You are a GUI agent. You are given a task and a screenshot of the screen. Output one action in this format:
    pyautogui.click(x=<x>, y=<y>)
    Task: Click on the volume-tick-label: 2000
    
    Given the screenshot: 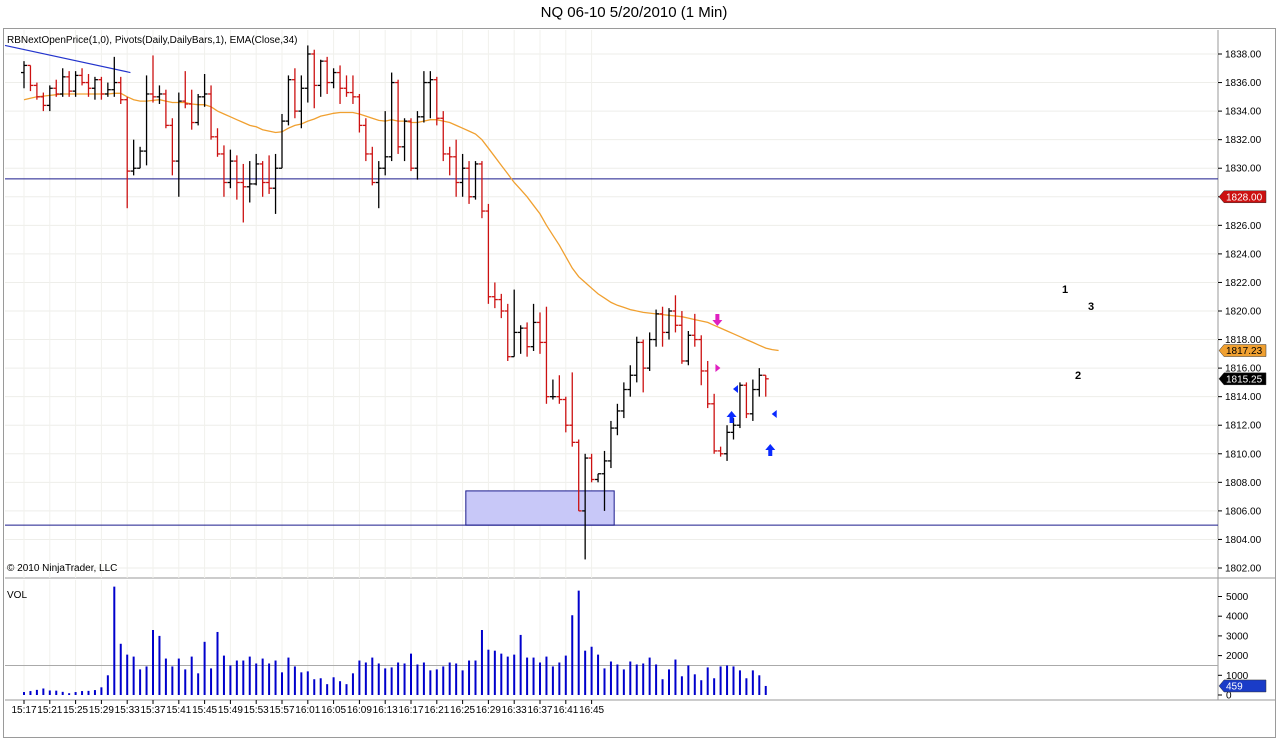 What is the action you would take?
    pyautogui.click(x=1237, y=656)
    